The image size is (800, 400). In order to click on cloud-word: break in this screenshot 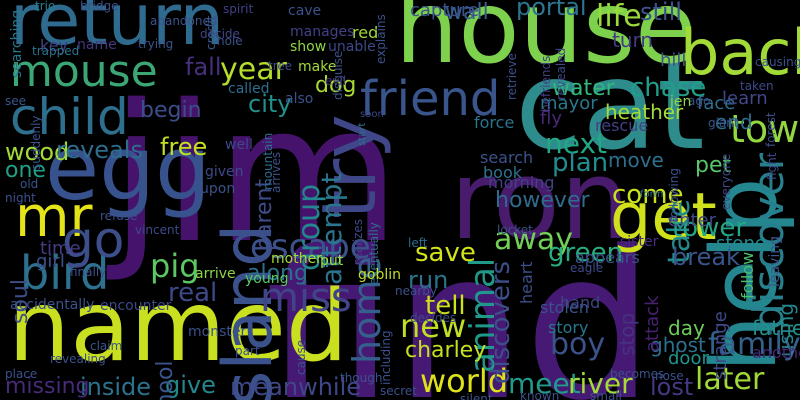, I will do `click(706, 257)`.